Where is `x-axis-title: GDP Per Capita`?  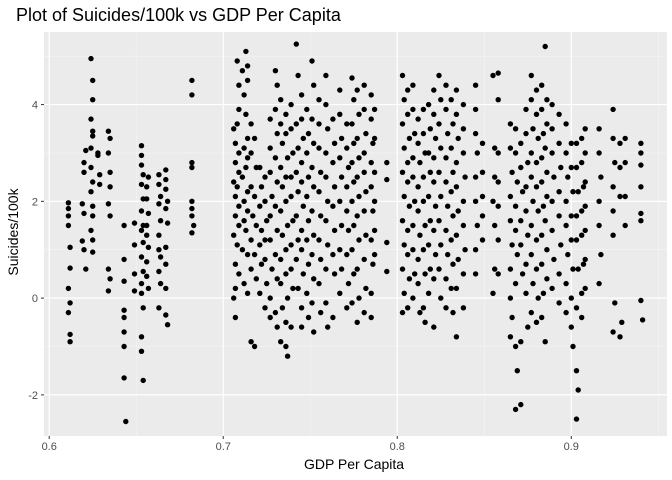 x-axis-title: GDP Per Capita is located at coordinates (354, 464).